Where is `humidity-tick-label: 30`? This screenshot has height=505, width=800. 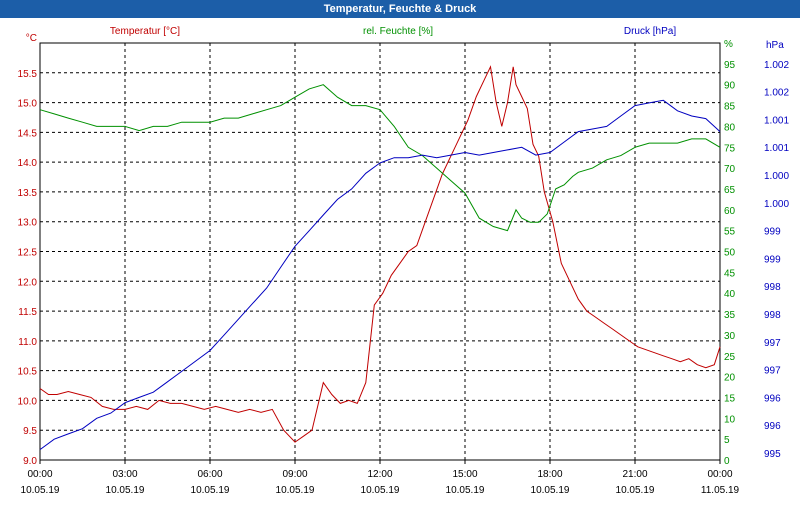
humidity-tick-label: 30 is located at coordinates (730, 336).